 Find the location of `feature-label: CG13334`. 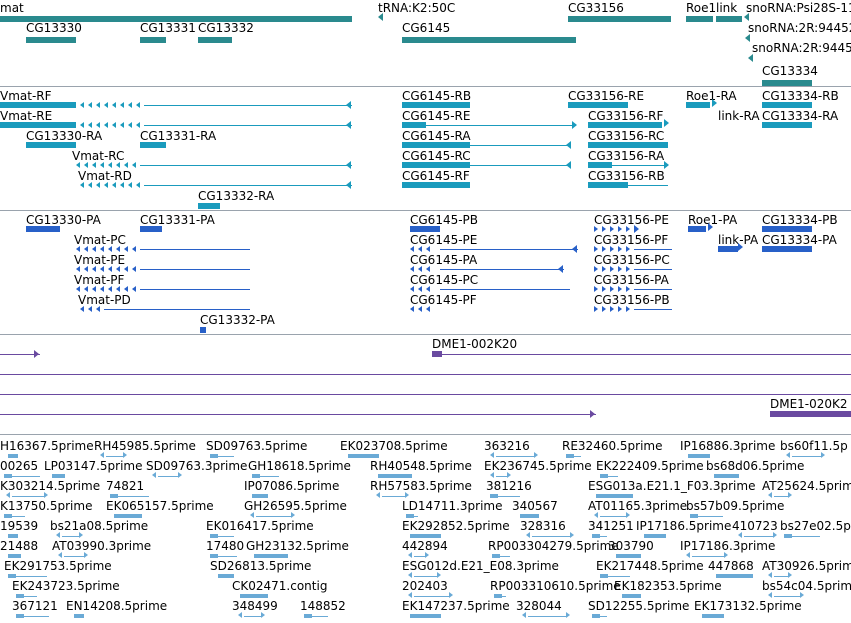

feature-label: CG13334 is located at coordinates (790, 71).